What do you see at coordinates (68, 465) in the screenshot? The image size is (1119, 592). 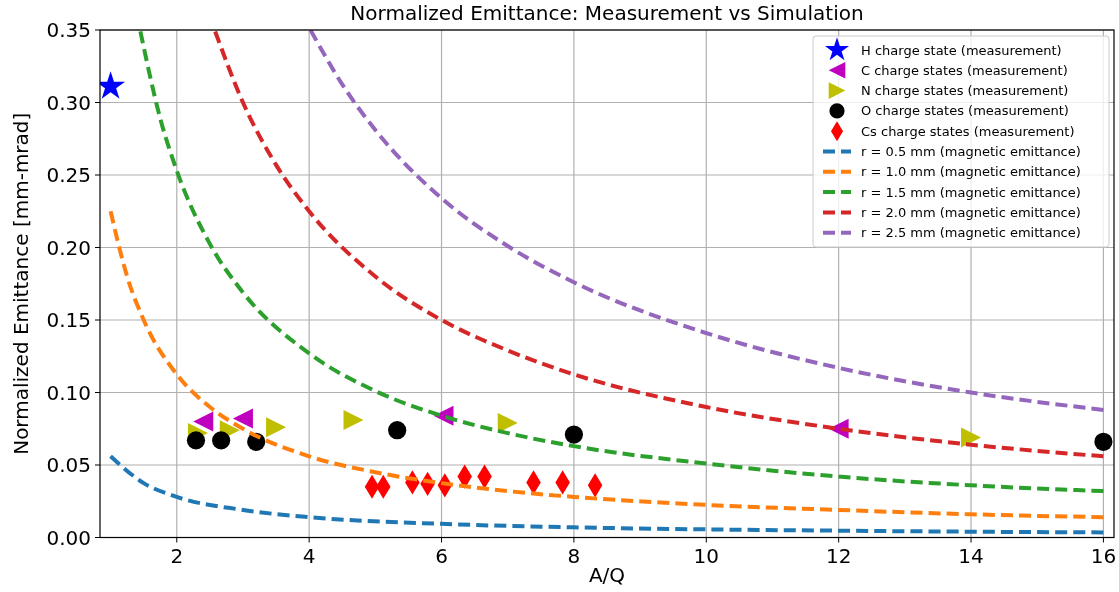 I see `y-tick-label: 0.05` at bounding box center [68, 465].